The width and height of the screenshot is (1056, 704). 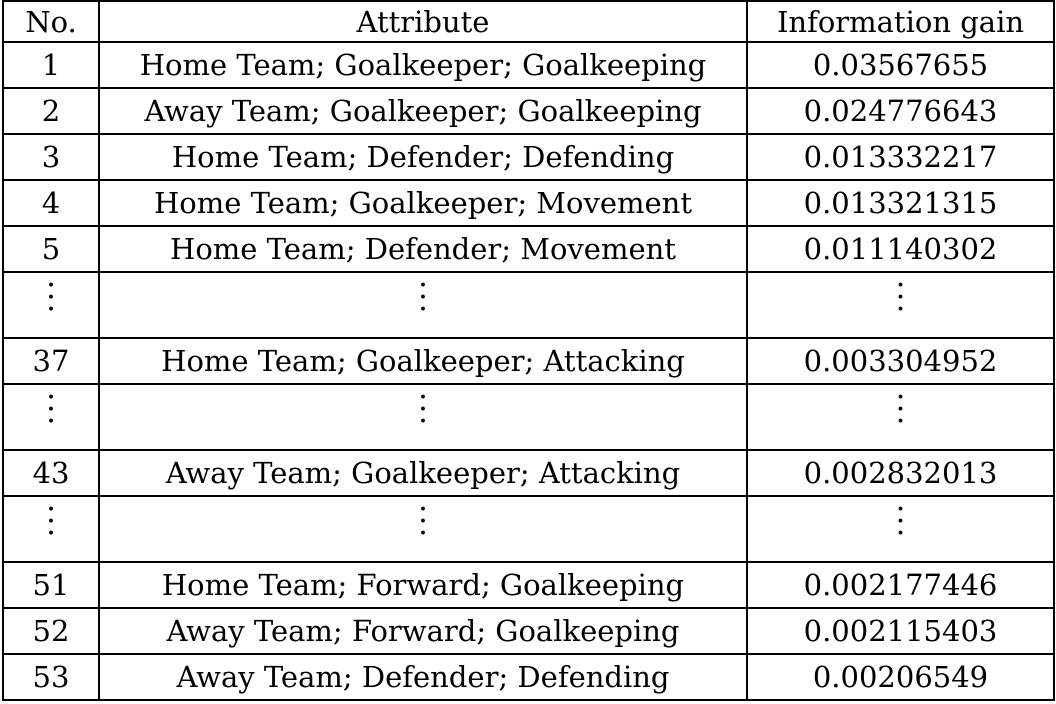 What do you see at coordinates (900, 677) in the screenshot?
I see `row-information-gain: 0.00206549` at bounding box center [900, 677].